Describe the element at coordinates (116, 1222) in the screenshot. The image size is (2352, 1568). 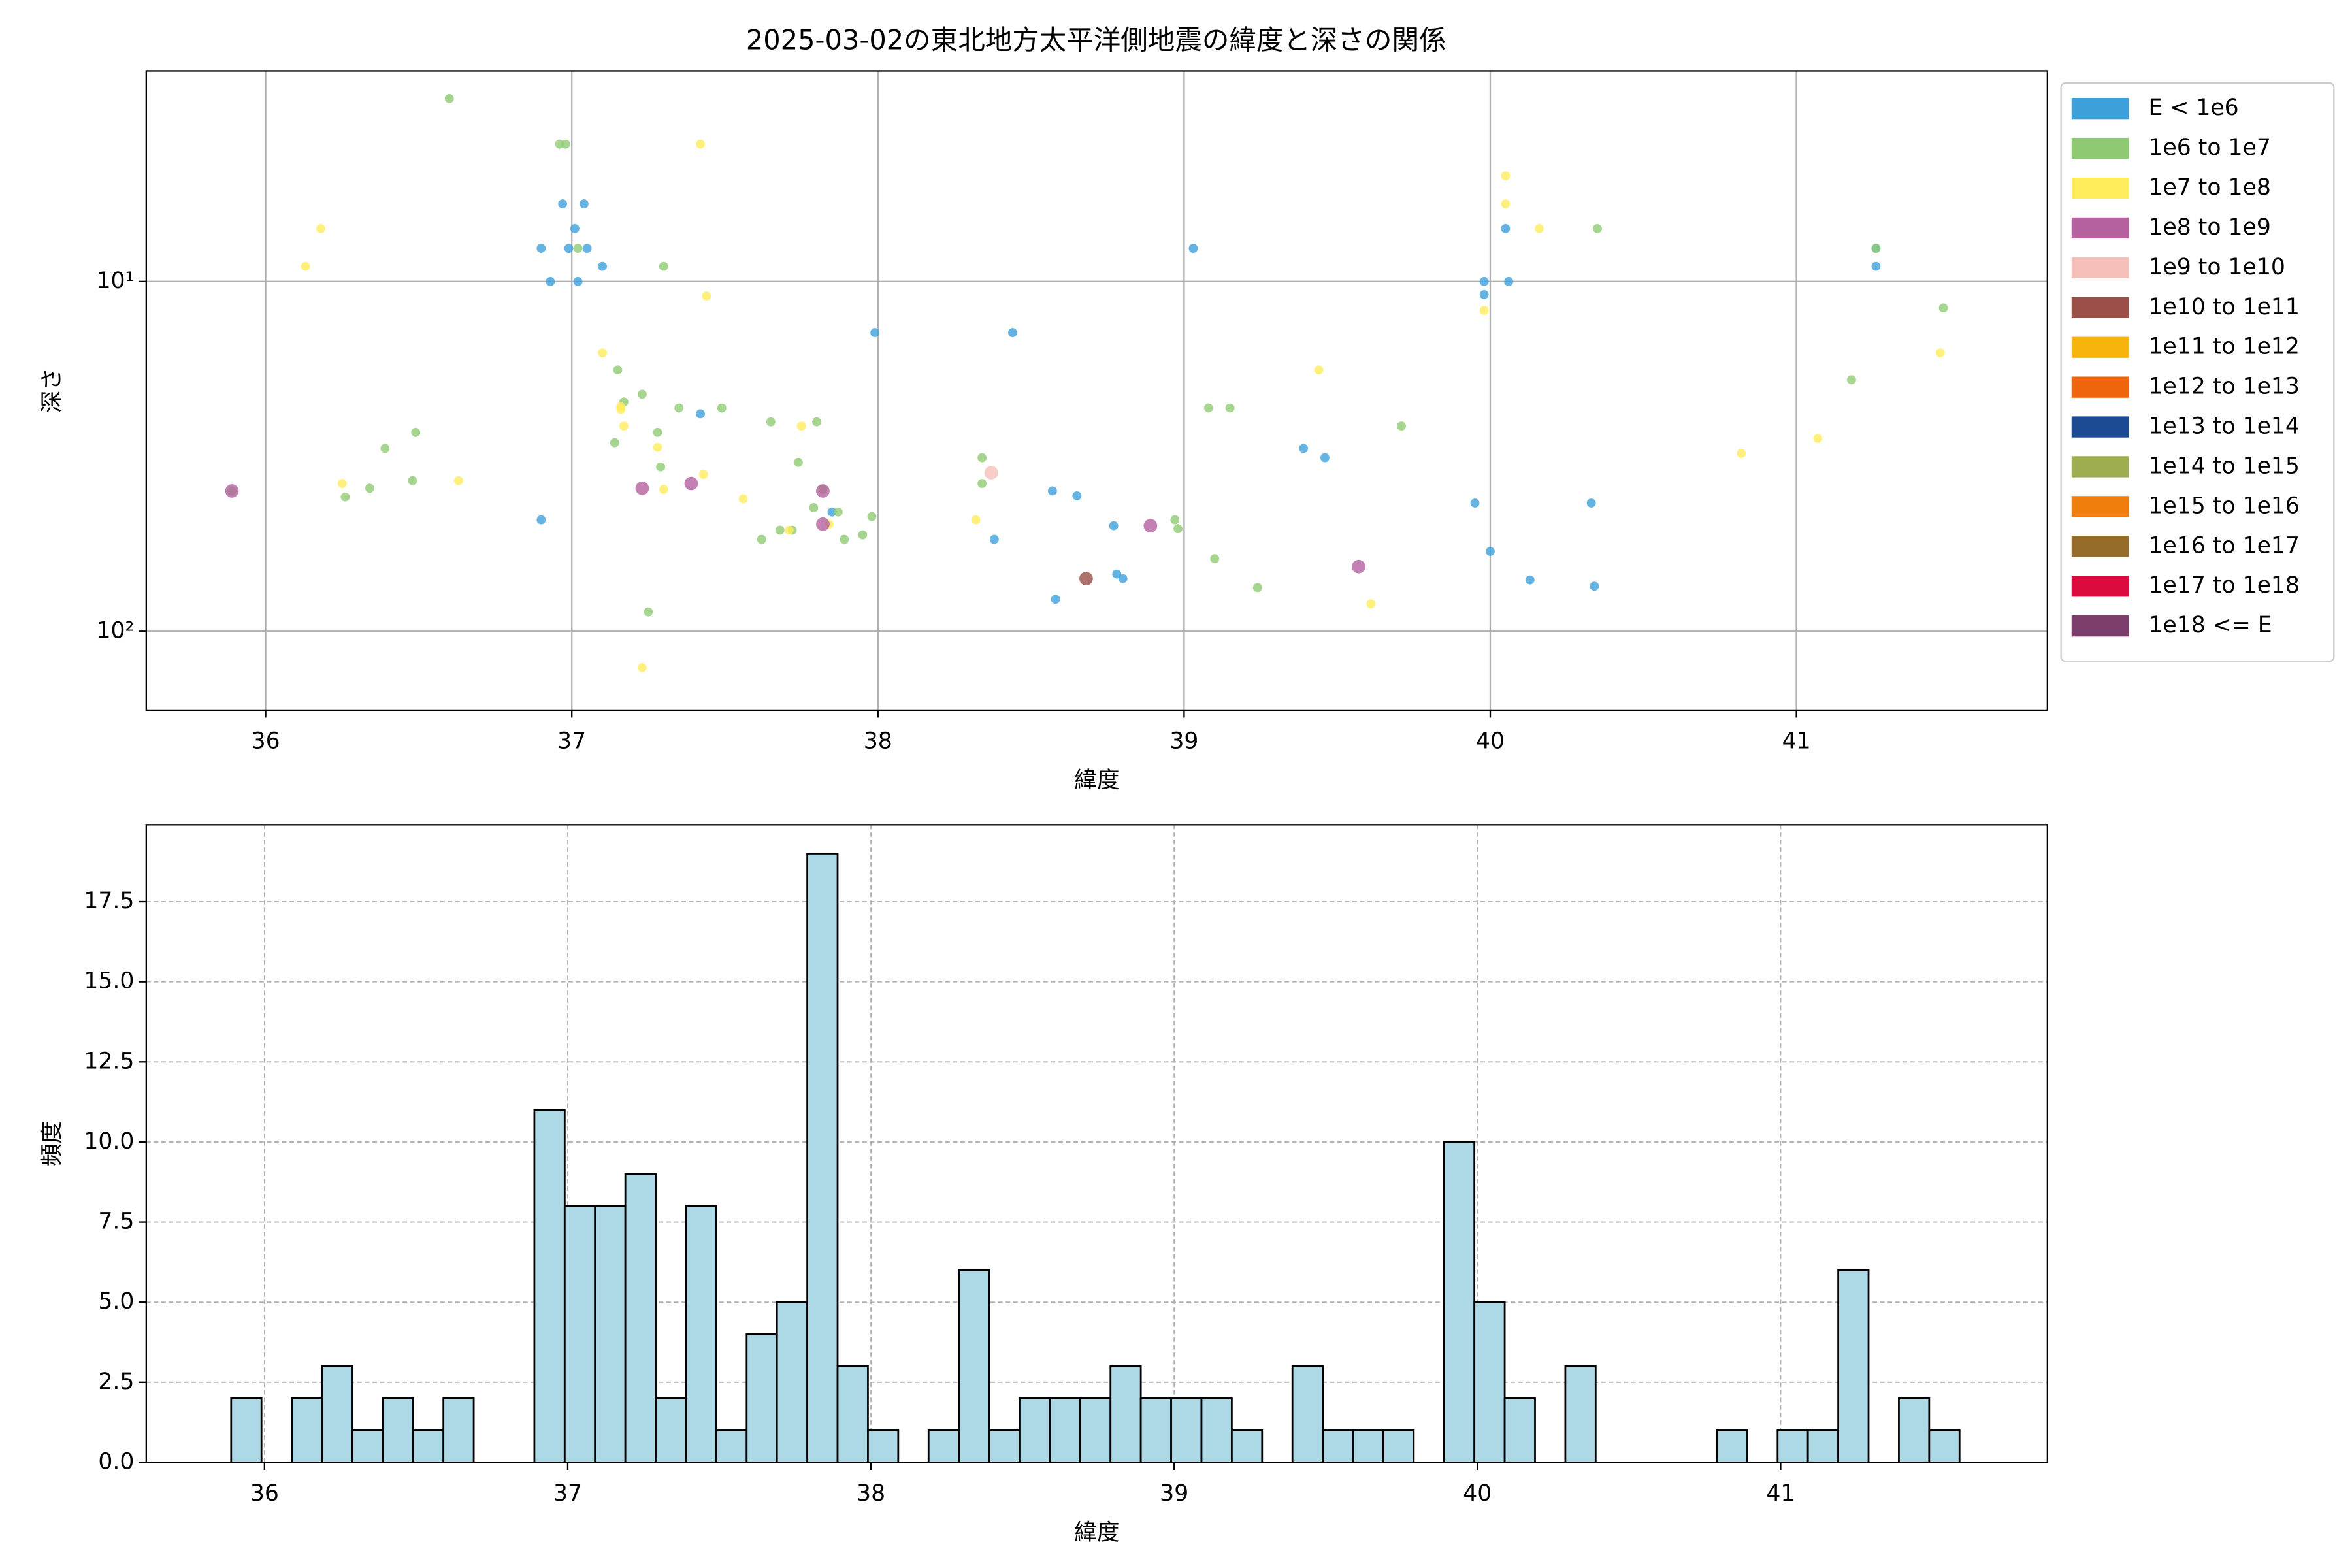
I see `y-tick-label: 7.5` at that location.